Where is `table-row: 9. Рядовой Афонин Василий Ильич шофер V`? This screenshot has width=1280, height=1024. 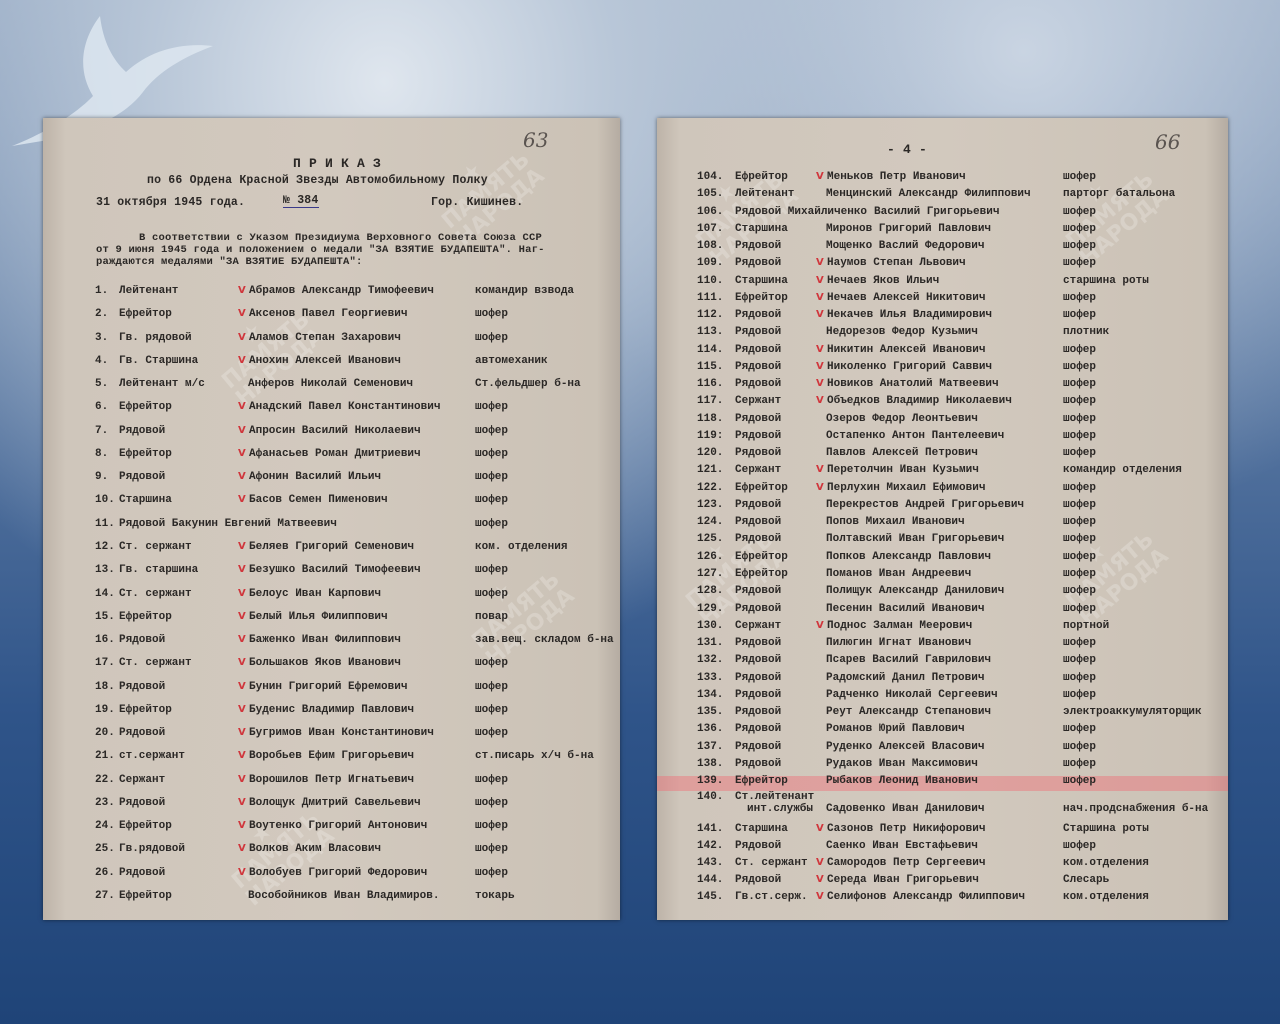 table-row: 9. Рядовой Афонин Василий Ильич шофер V is located at coordinates (331, 480).